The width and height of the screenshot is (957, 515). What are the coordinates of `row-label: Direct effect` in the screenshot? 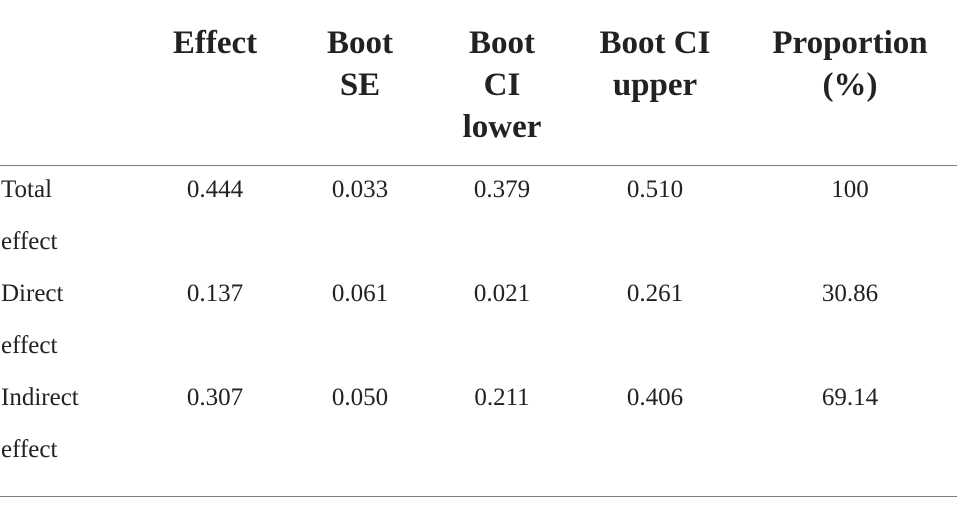 It's located at (66, 320).